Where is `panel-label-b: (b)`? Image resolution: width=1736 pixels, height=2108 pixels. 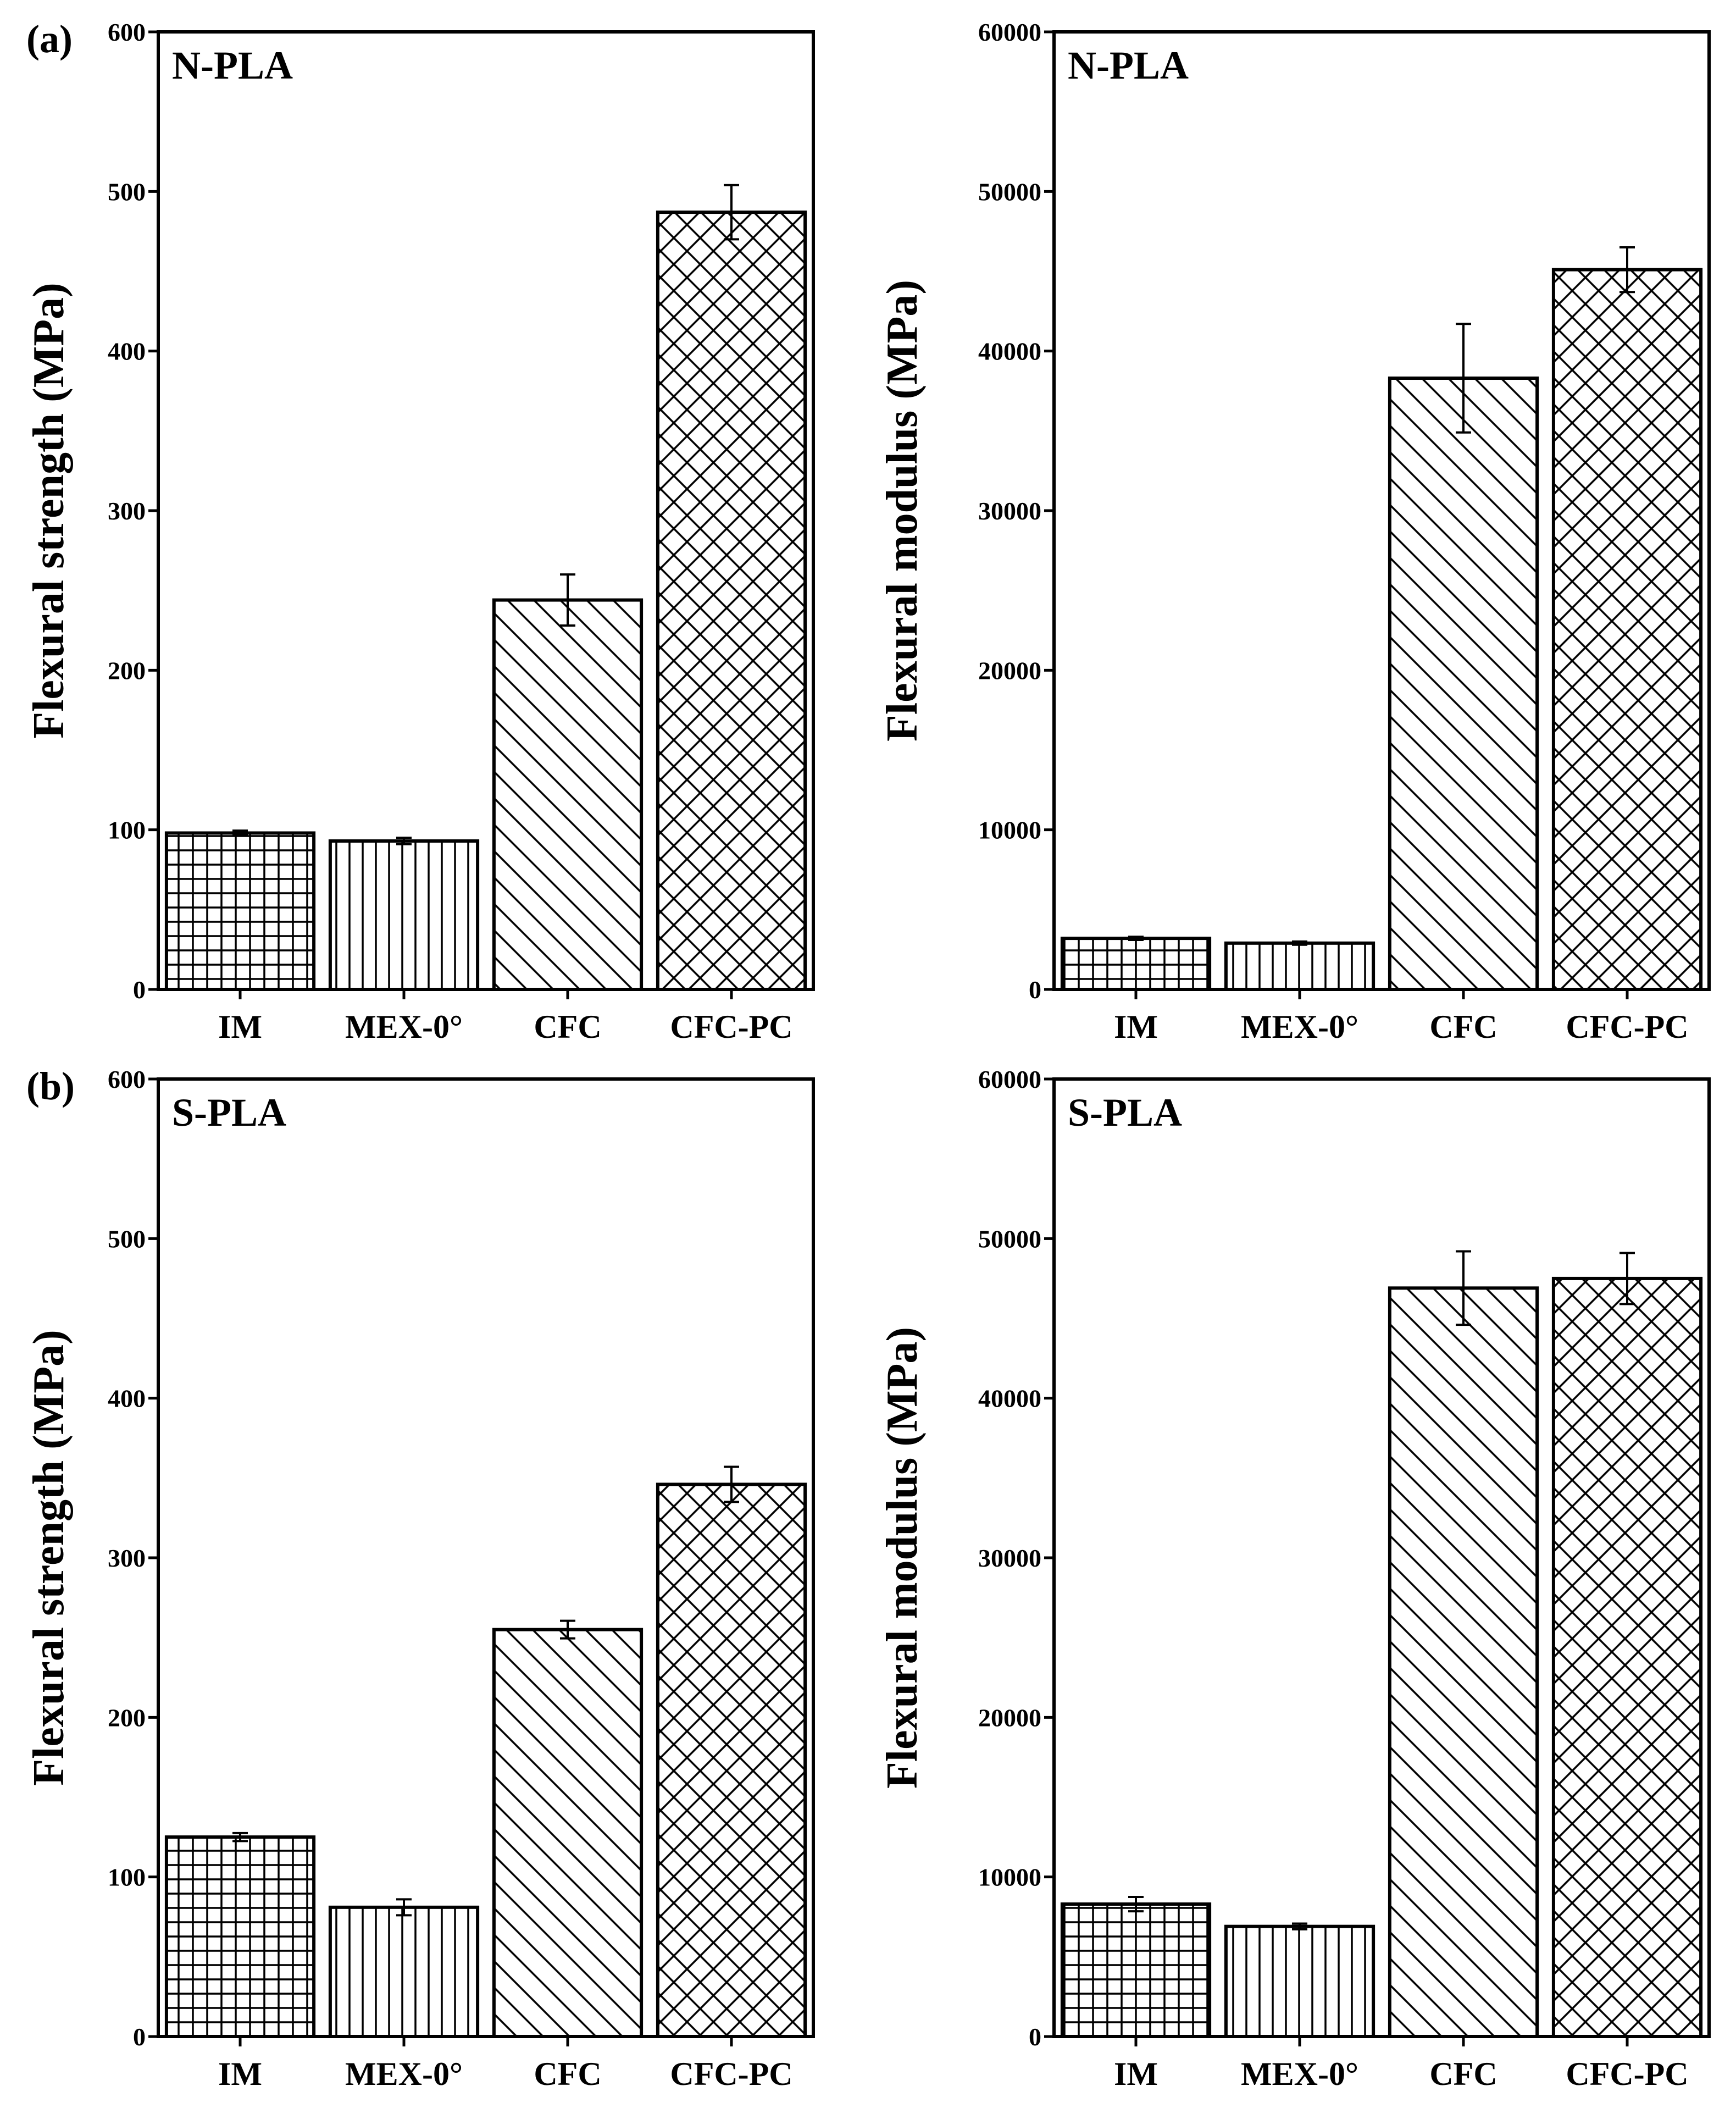 panel-label-b: (b) is located at coordinates (50, 1086).